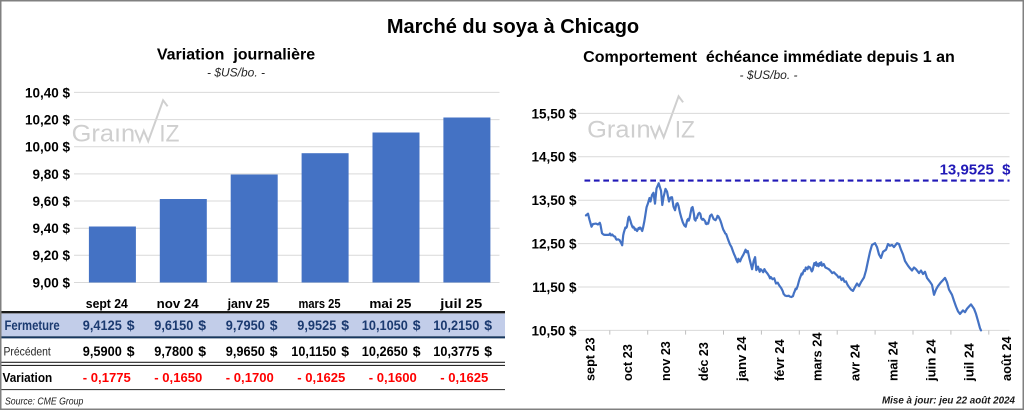 Image resolution: width=1024 pixels, height=410 pixels. What do you see at coordinates (948, 401) in the screenshot?
I see `svg-text: Mise à jour: jeu 22 août 2024` at bounding box center [948, 401].